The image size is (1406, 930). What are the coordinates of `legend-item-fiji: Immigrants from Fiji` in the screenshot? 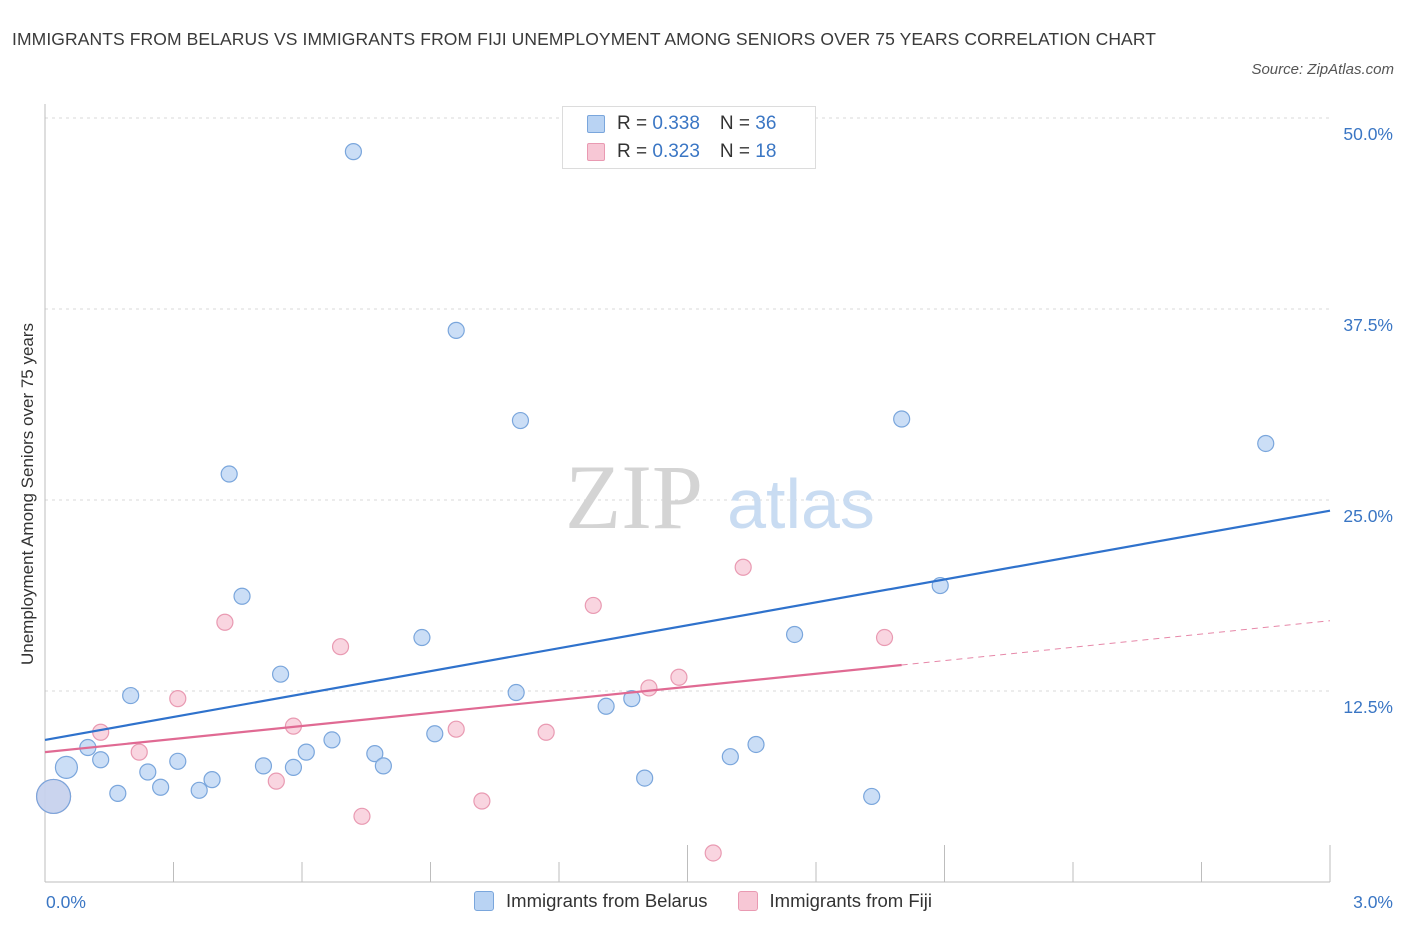 It's located at (834, 901).